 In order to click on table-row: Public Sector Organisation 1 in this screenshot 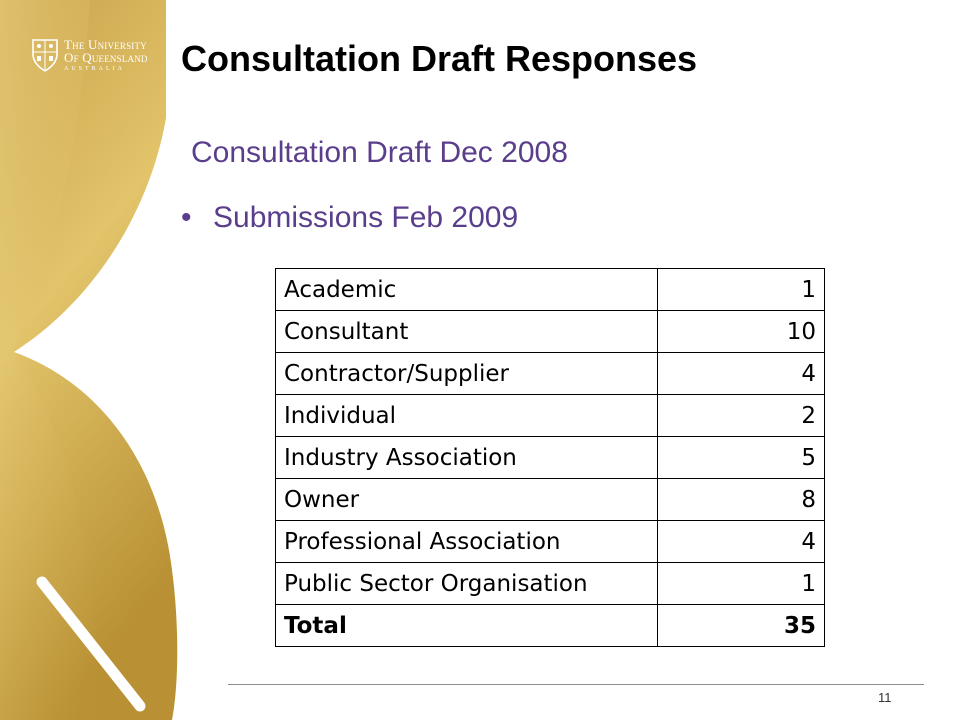, I will do `click(550, 583)`.